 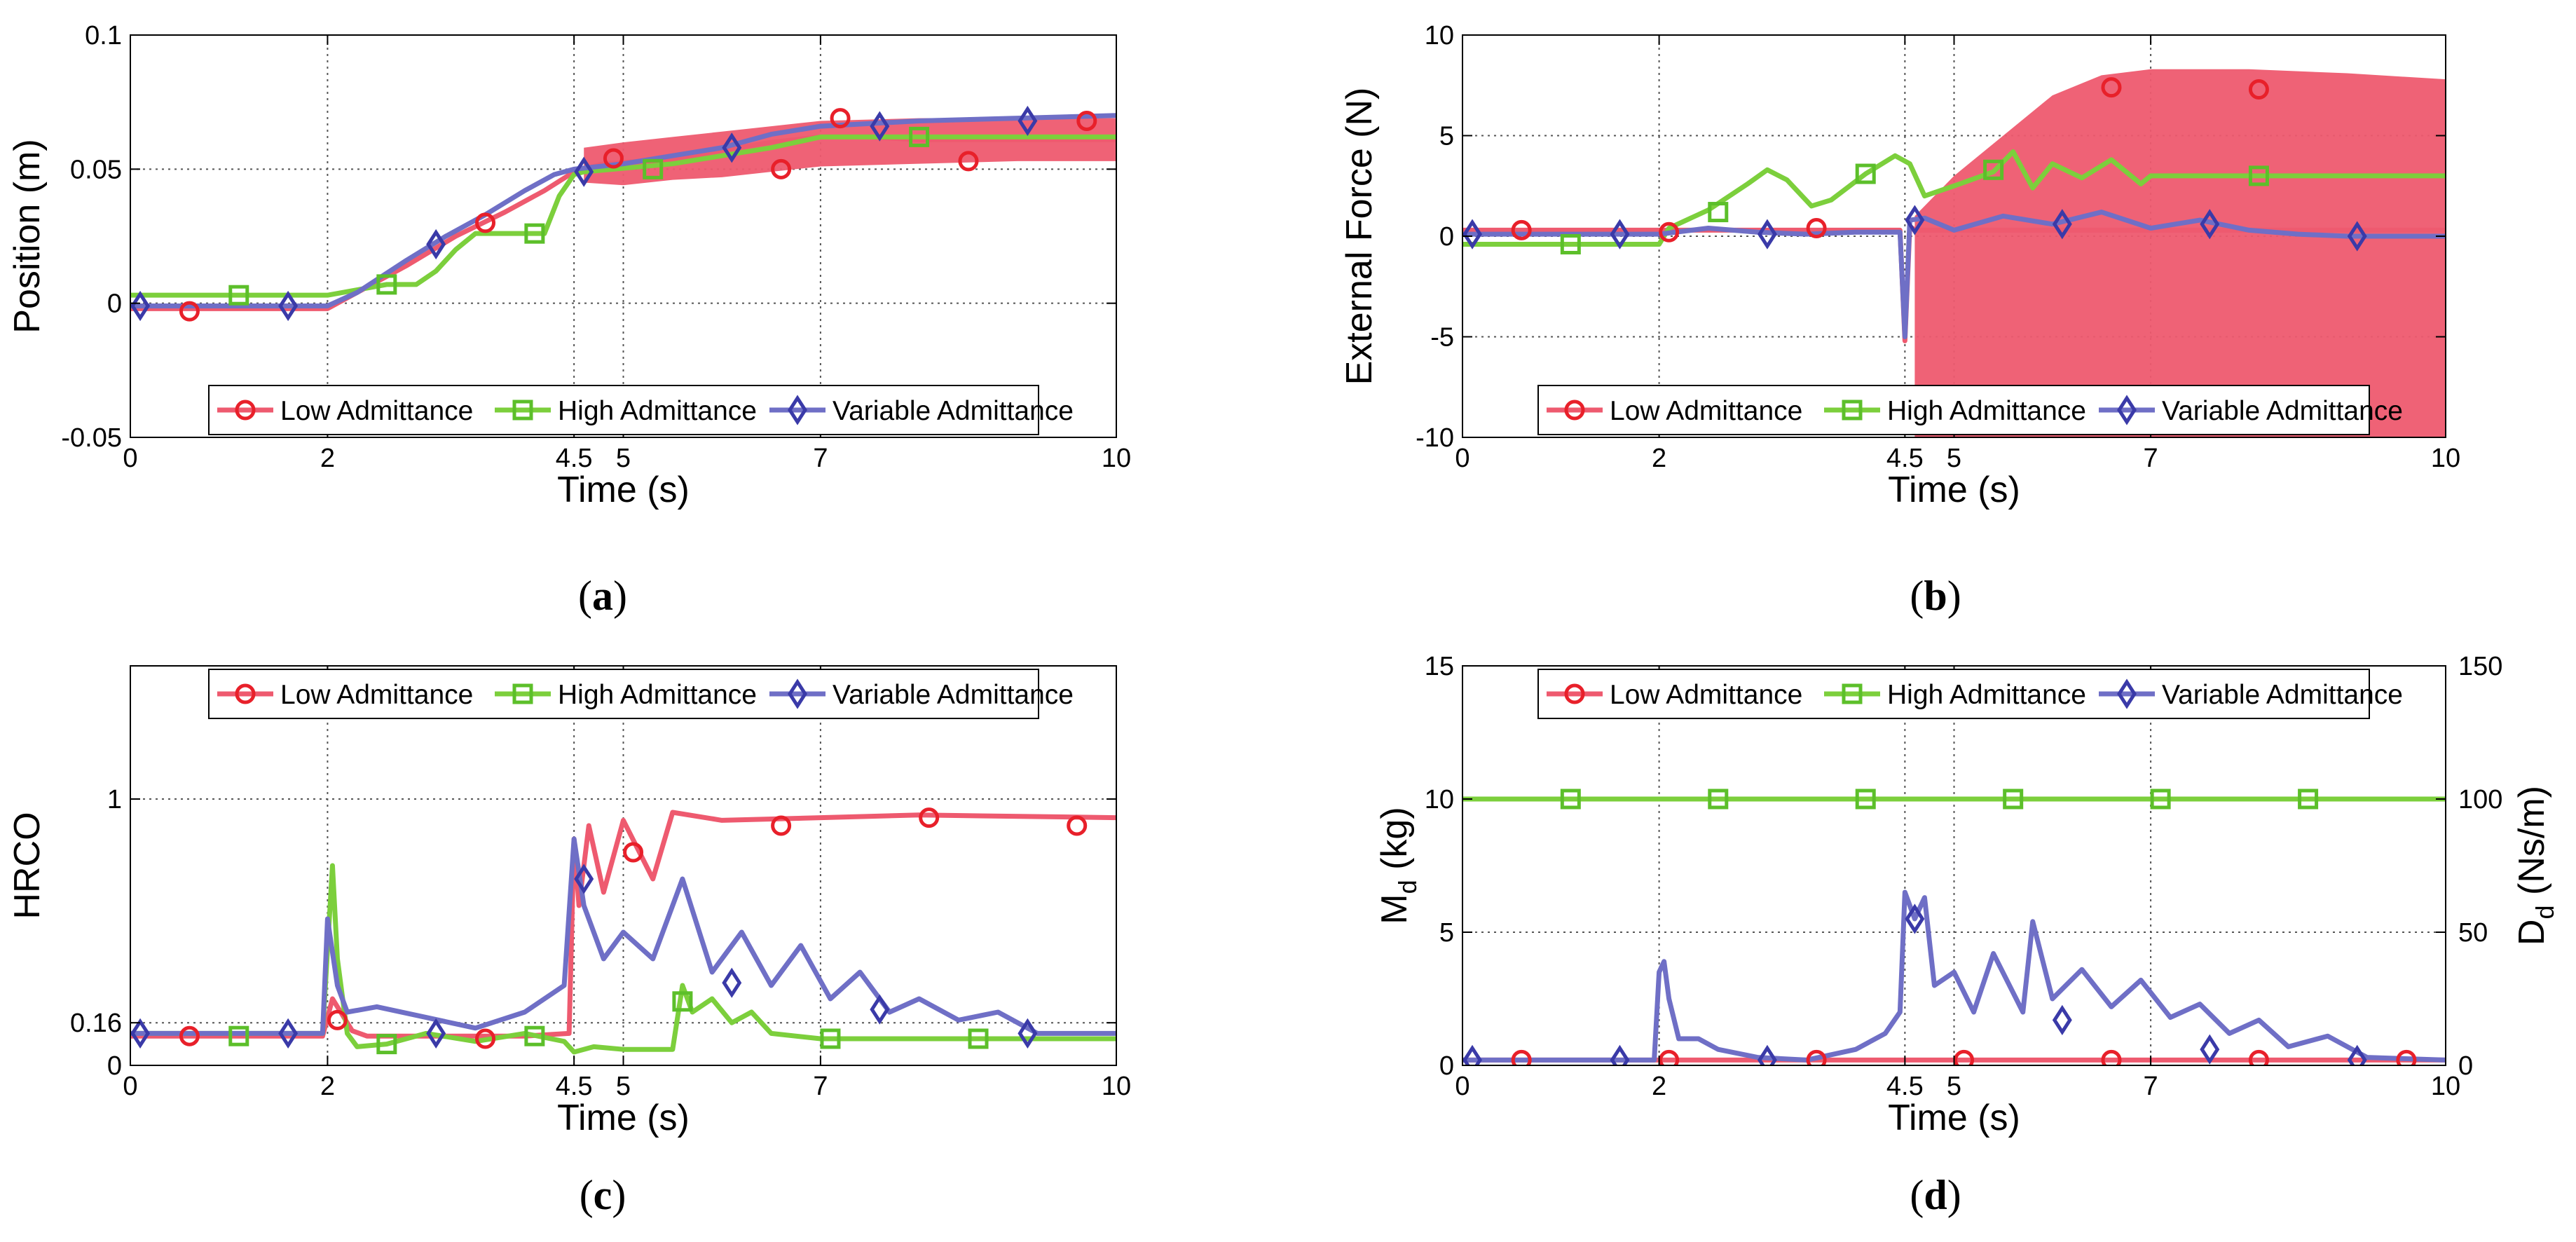 I want to click on y-tick-label: 0.1, so click(x=104, y=35).